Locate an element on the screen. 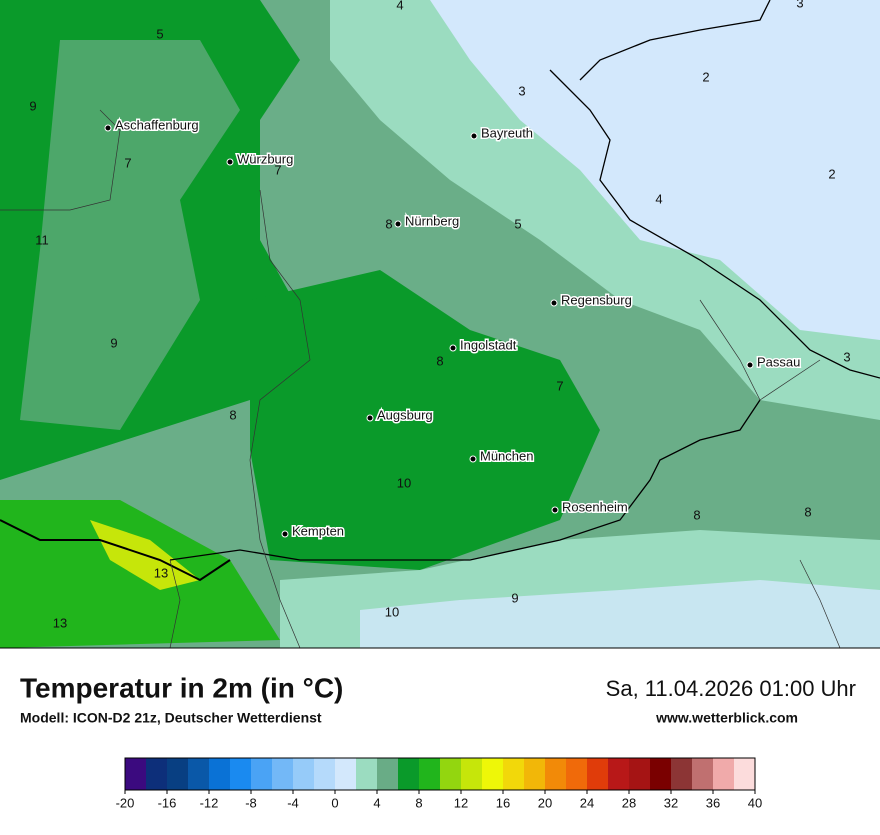 The width and height of the screenshot is (880, 835). colorbar-tick-label: 24 is located at coordinates (587, 802).